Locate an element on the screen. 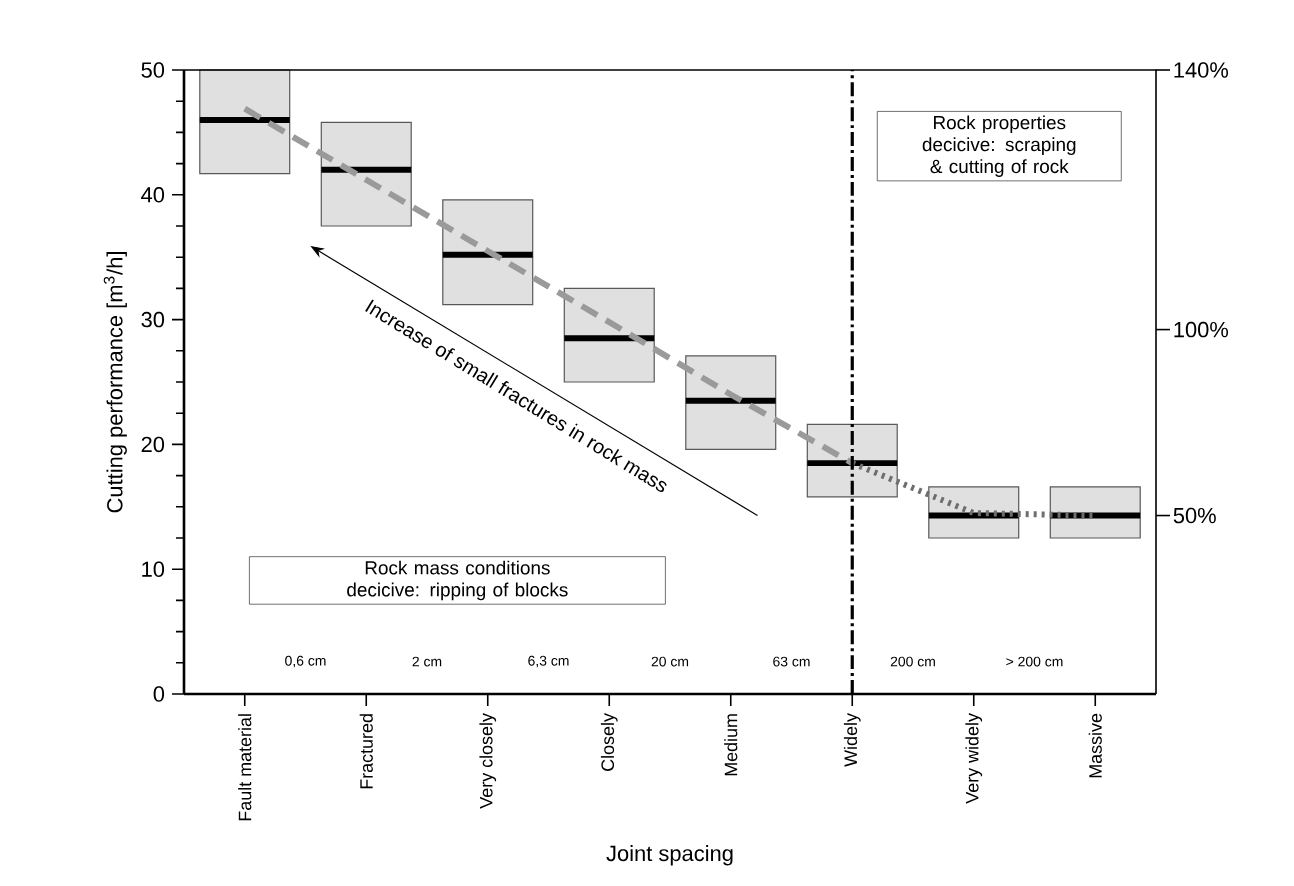 This screenshot has width=1294, height=886. y-tick-label: 50 is located at coordinates (153, 70).